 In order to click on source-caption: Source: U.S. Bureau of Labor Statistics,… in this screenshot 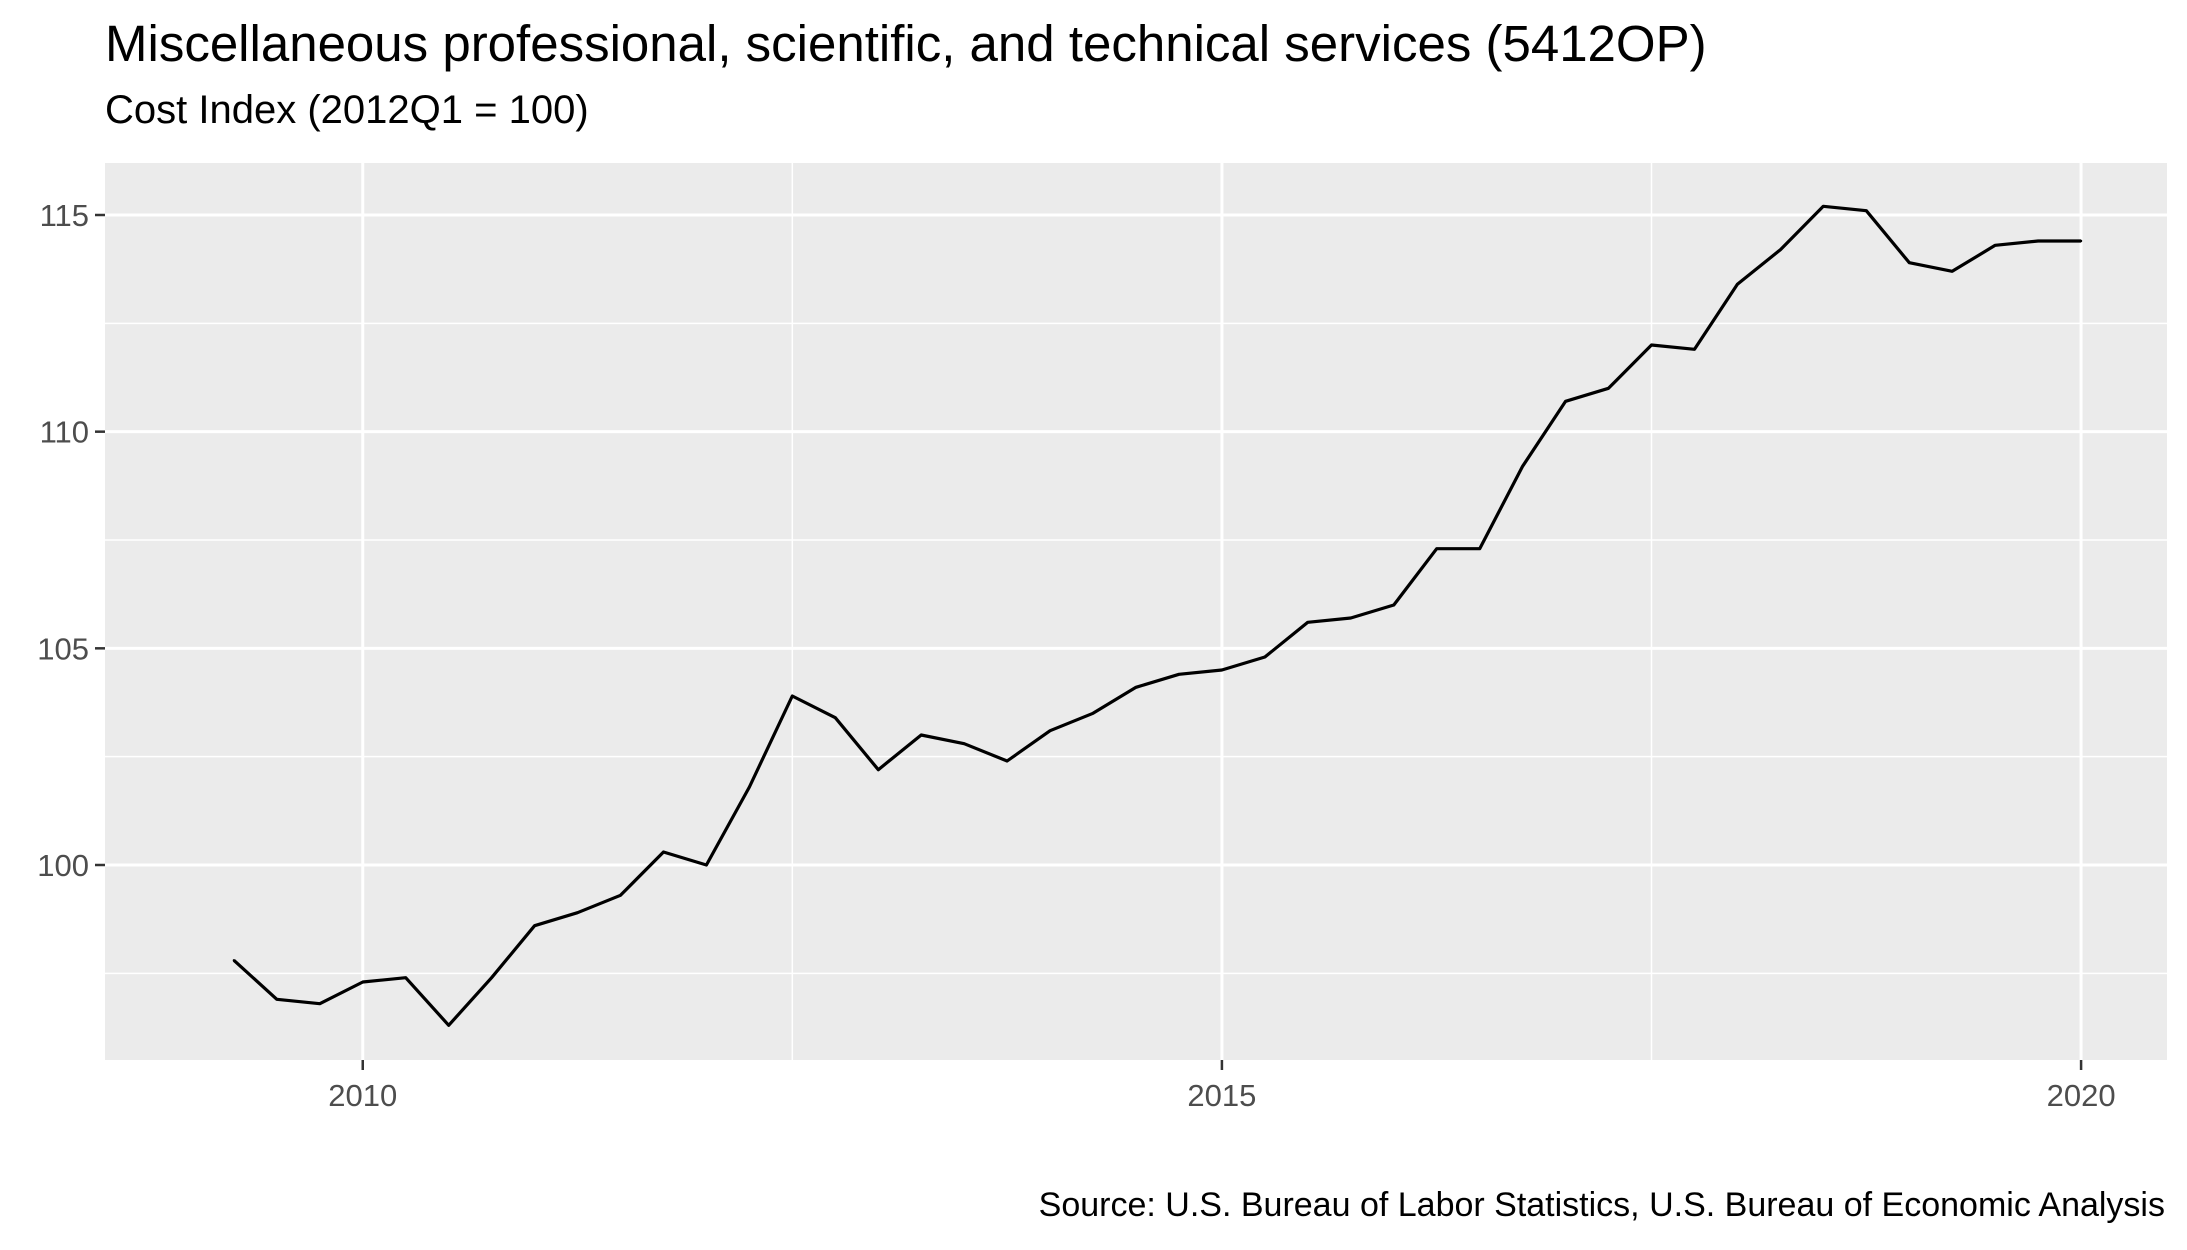, I will do `click(1601, 1205)`.